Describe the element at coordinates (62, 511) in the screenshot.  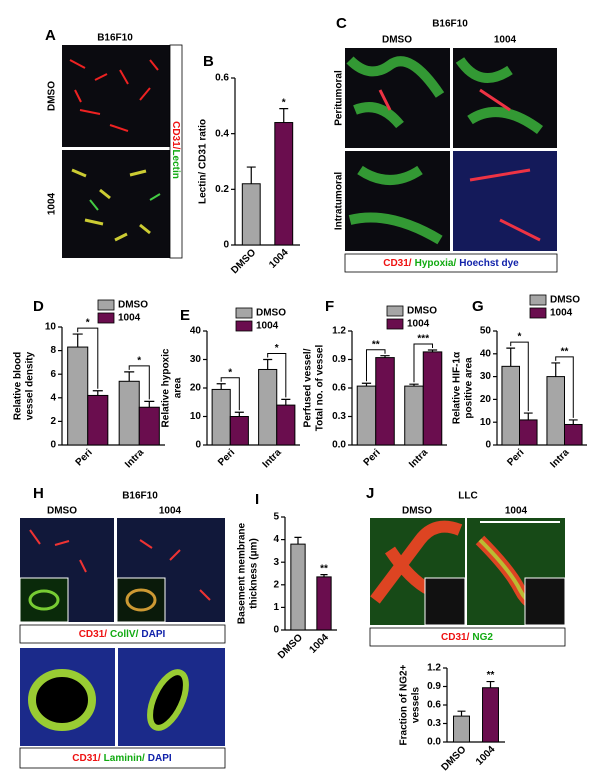
I see `column-label: DMSO` at that location.